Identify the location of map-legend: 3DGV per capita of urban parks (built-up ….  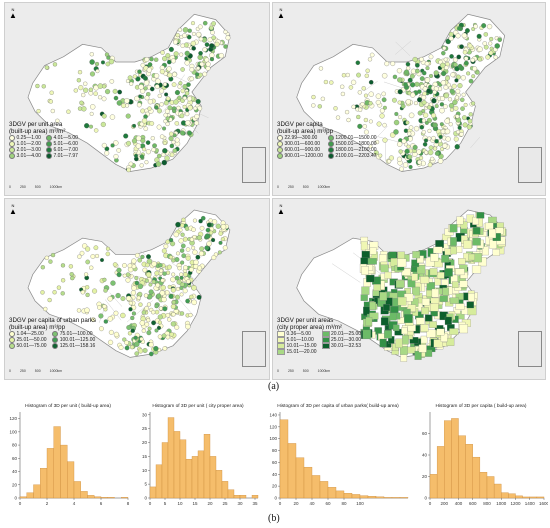
(52, 333).